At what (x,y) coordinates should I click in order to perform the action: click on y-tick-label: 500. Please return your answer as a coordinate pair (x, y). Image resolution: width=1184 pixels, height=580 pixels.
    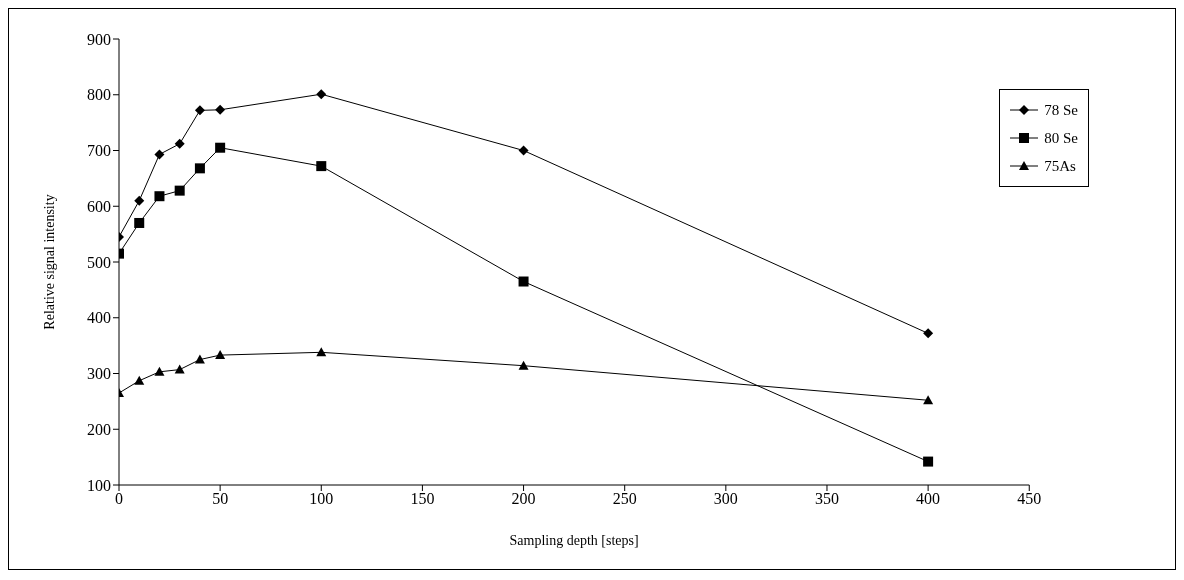
    Looking at the image, I should click on (99, 262).